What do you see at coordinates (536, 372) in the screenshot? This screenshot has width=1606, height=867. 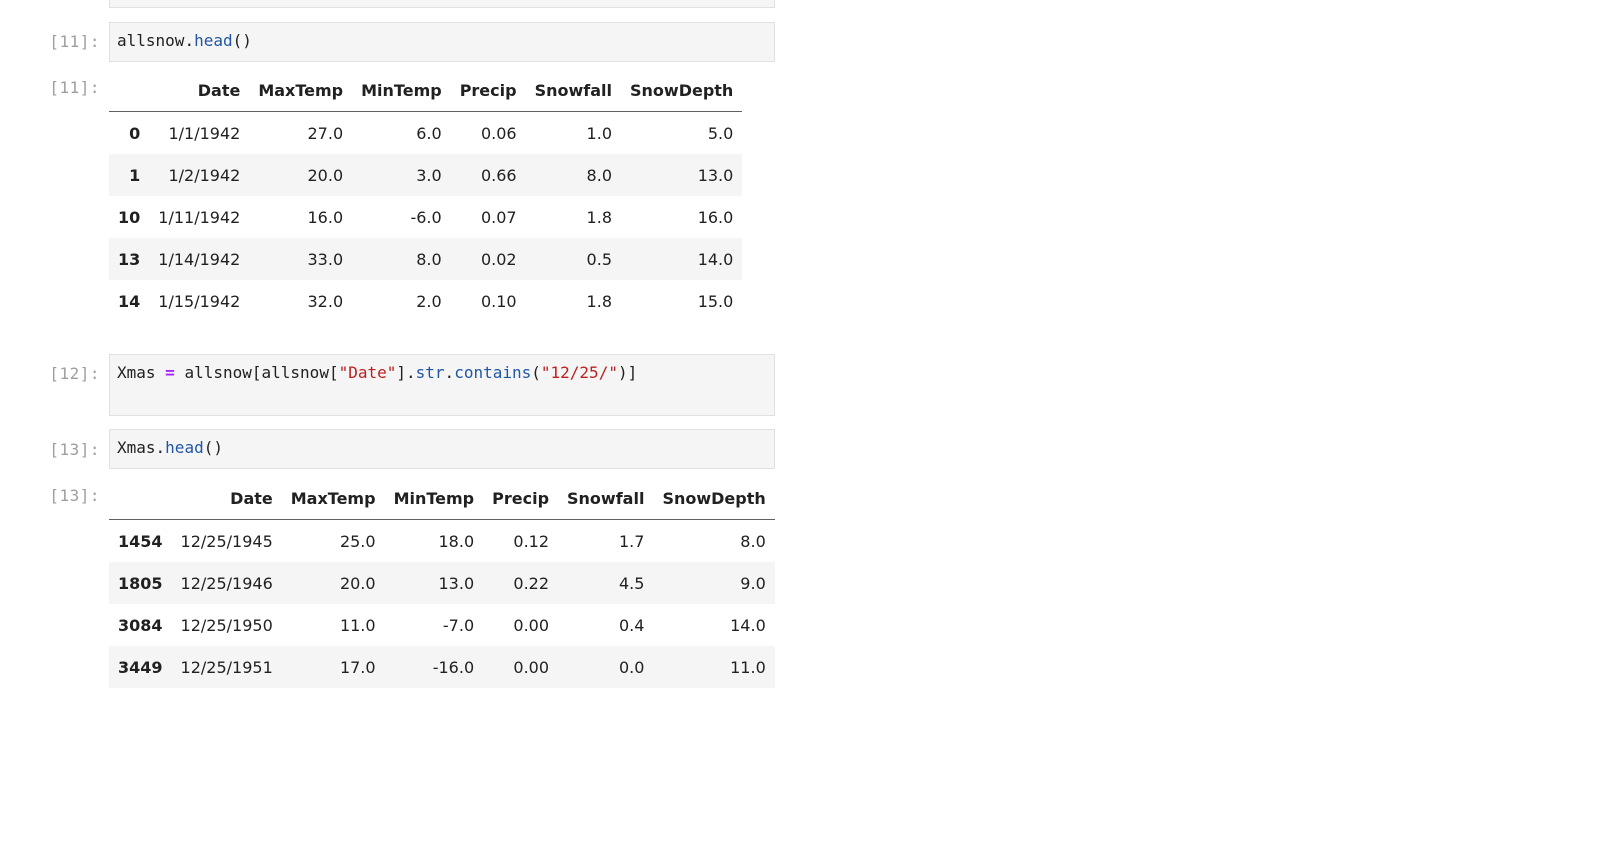 I see `code-token: (` at bounding box center [536, 372].